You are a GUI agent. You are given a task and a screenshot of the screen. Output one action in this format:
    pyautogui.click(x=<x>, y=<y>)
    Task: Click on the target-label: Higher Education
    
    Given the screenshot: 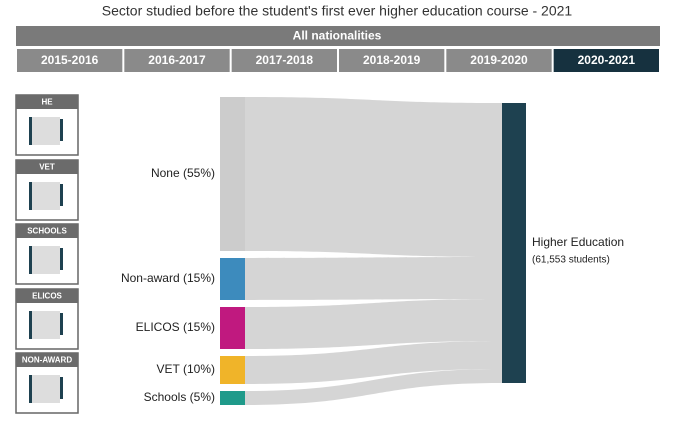 What is the action you would take?
    pyautogui.click(x=578, y=242)
    